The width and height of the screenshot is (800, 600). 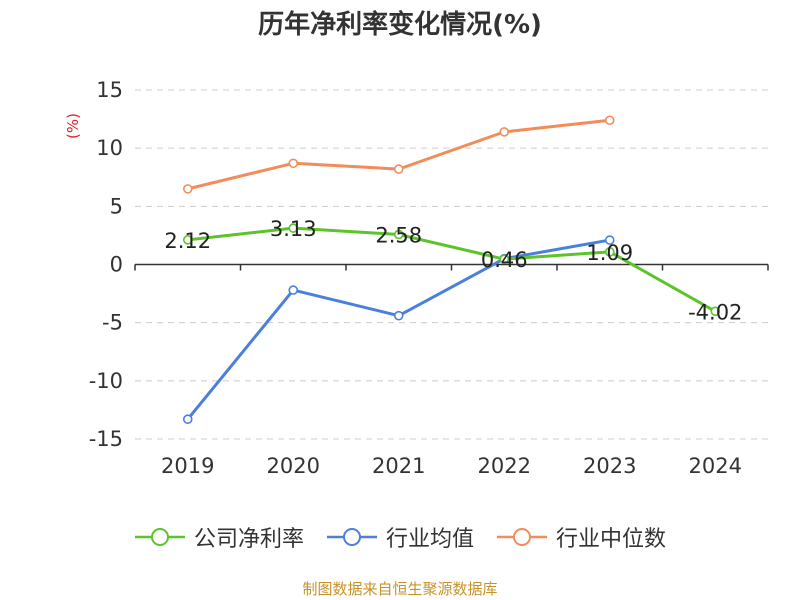 What do you see at coordinates (400, 589) in the screenshot?
I see `data-source-note: 制图数据来自恒生聚源数据库` at bounding box center [400, 589].